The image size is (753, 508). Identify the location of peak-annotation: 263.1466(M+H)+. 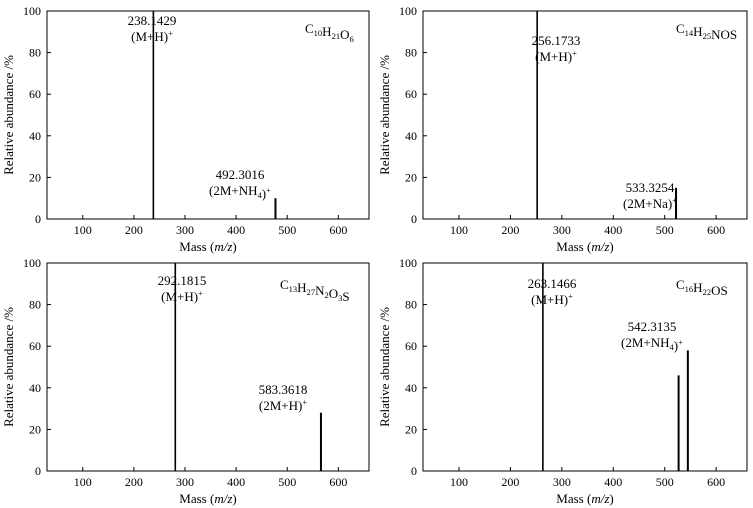
(552, 291).